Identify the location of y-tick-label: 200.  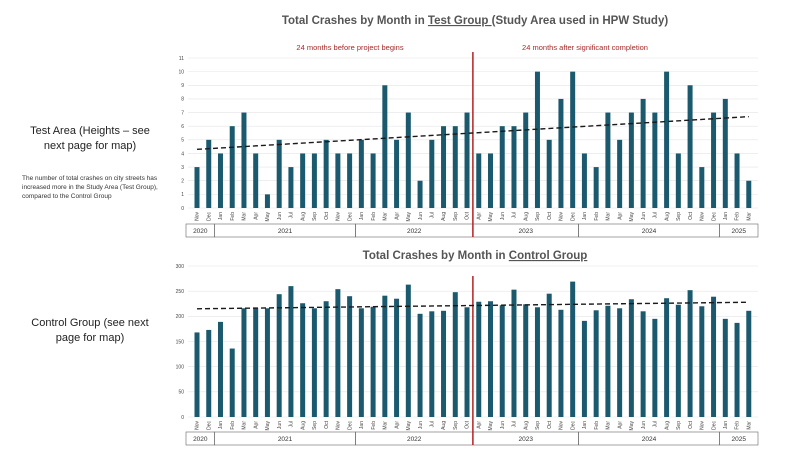
(180, 317).